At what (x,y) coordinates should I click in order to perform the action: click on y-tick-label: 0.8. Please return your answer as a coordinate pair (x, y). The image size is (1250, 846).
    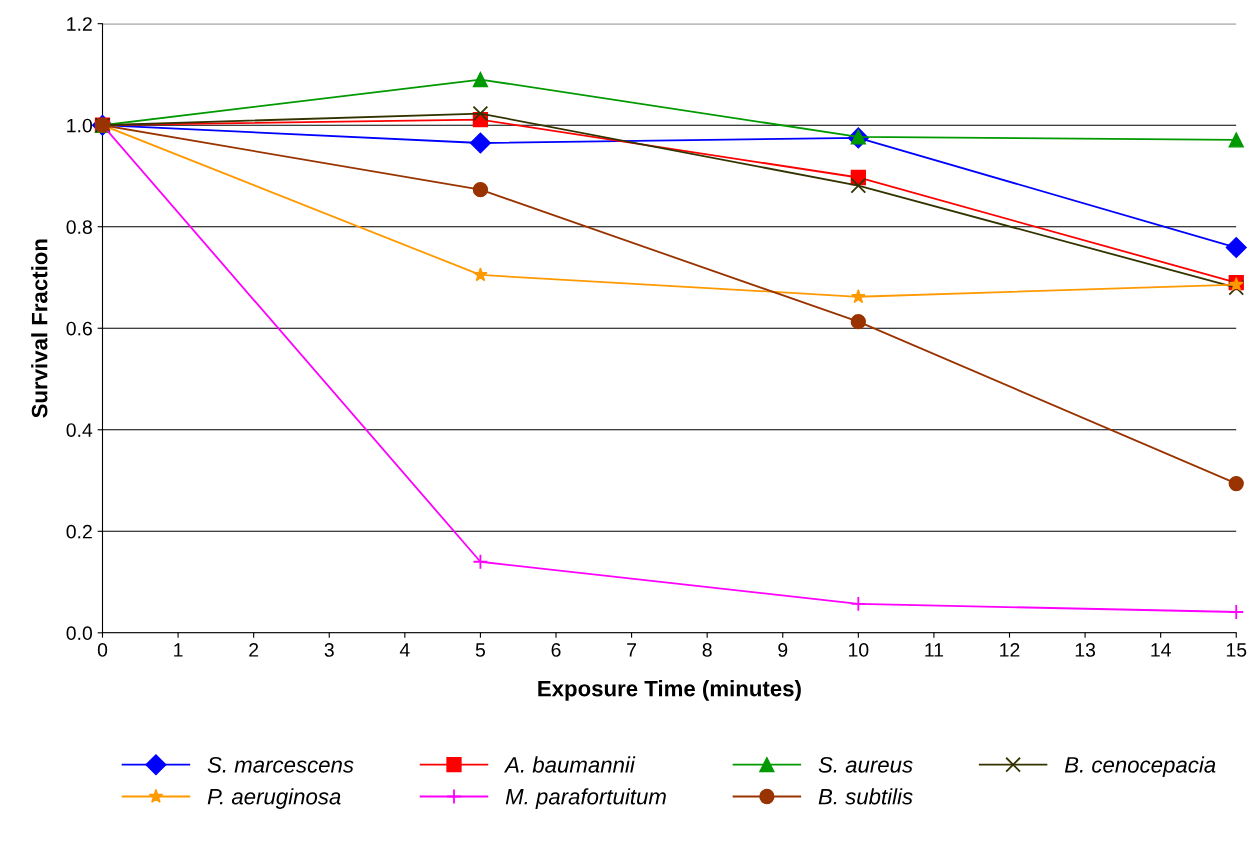
    Looking at the image, I should click on (79, 227).